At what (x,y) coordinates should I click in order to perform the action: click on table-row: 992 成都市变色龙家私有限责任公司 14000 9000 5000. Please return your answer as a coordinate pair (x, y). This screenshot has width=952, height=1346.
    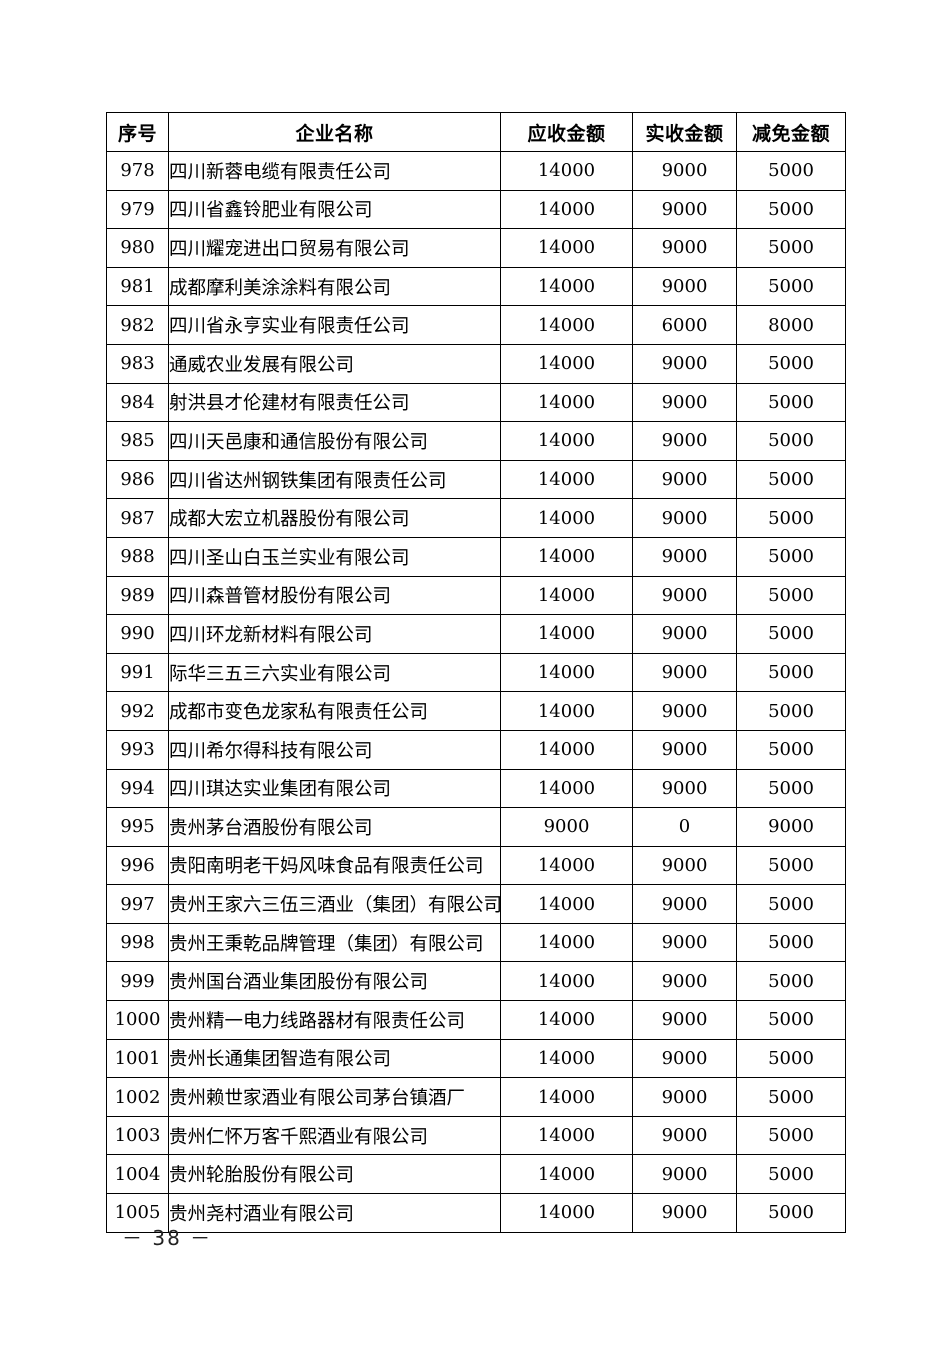
    Looking at the image, I should click on (476, 711).